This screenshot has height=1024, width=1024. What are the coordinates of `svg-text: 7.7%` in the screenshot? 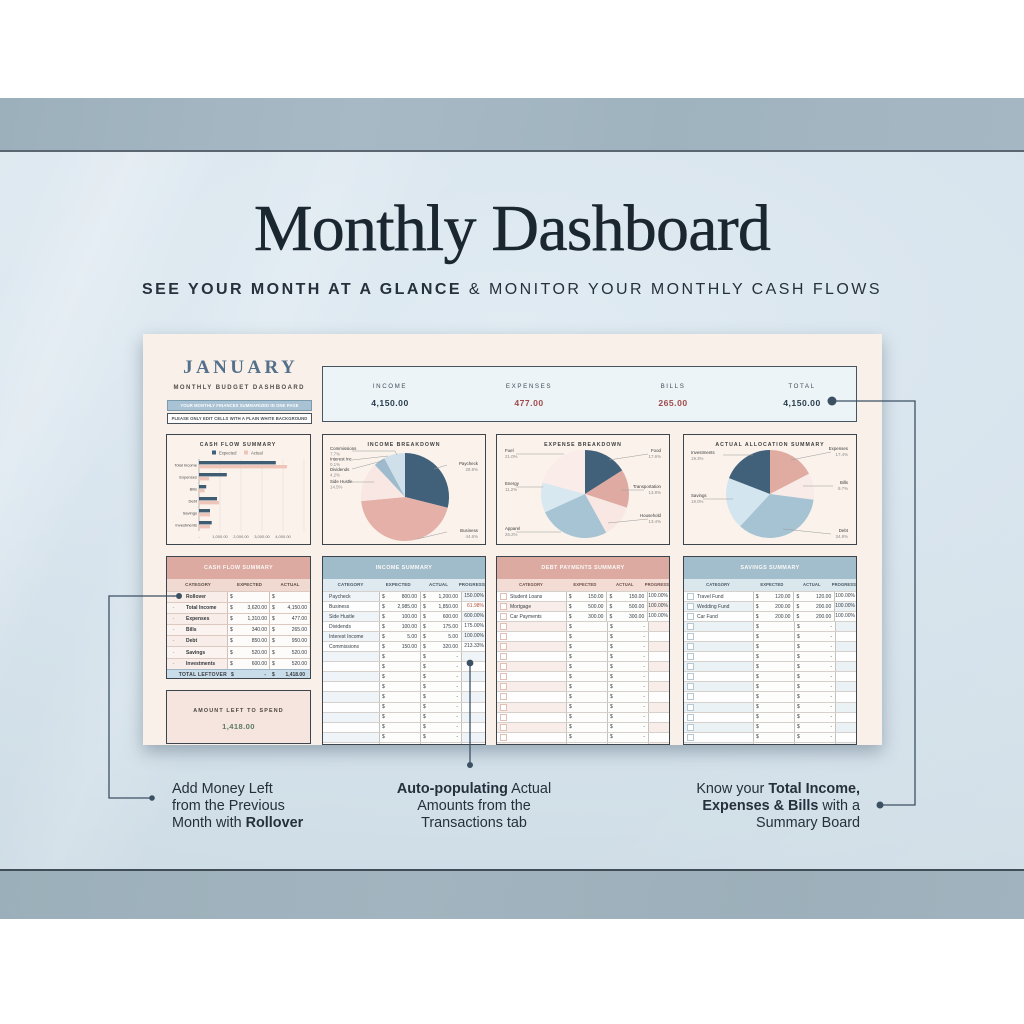 It's located at (335, 454).